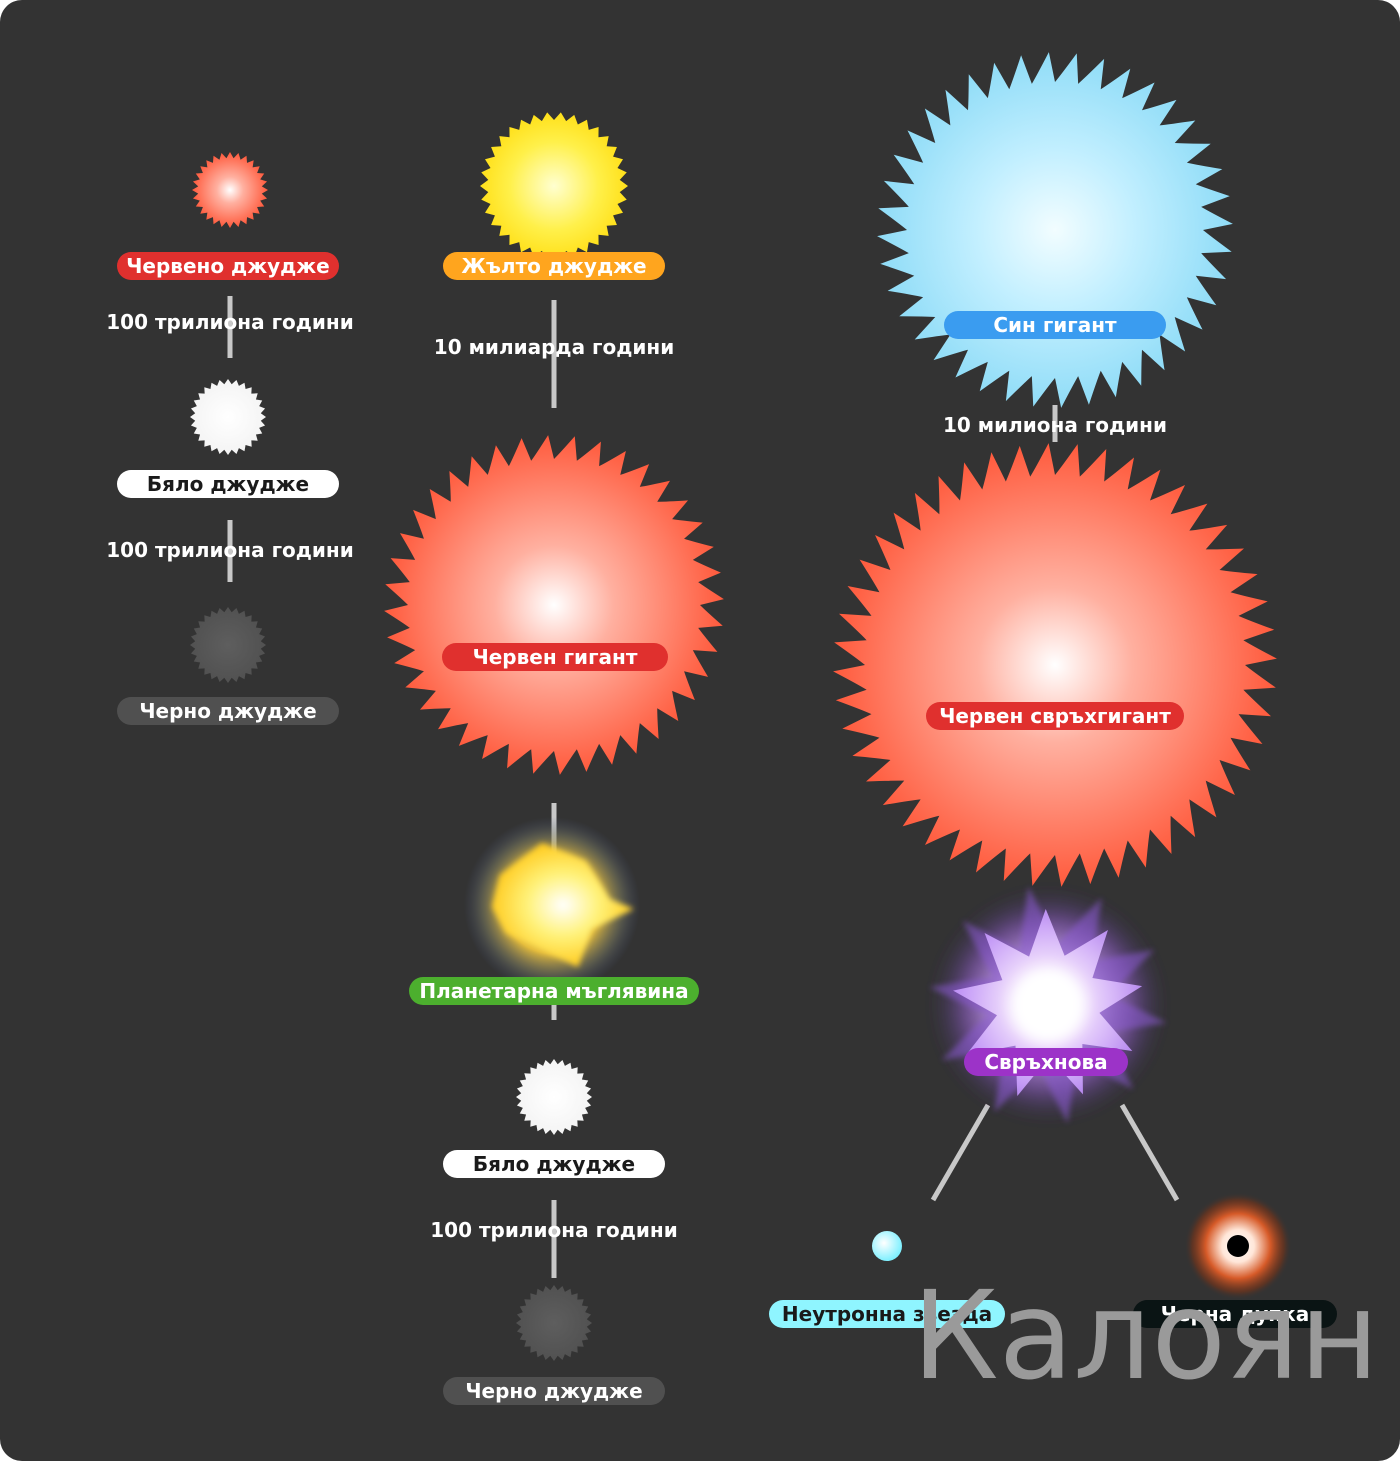 This screenshot has height=1461, width=1400. I want to click on red-giant-label: Червен гигант, so click(555, 657).